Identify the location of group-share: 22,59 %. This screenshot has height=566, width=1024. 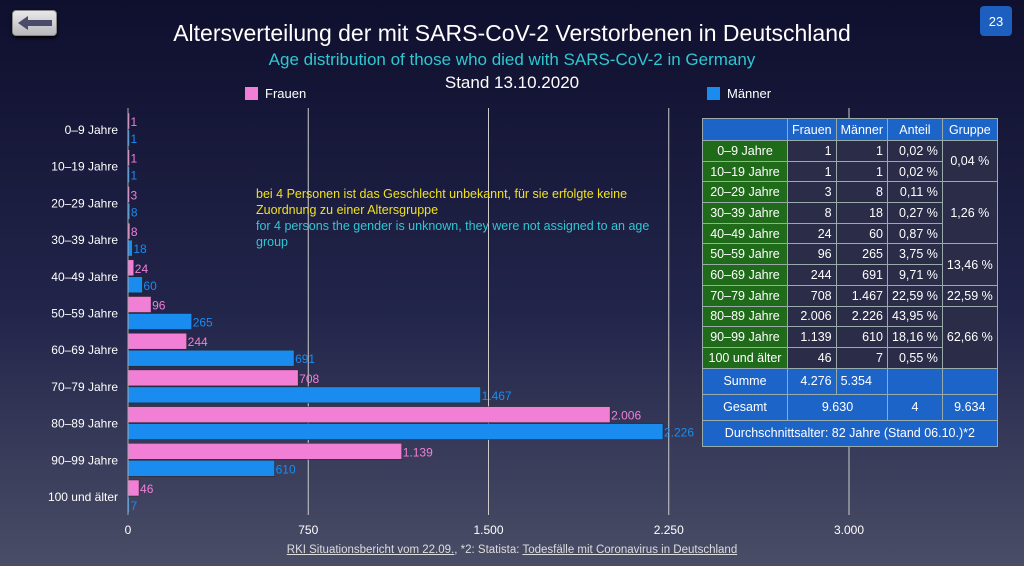
(969, 295).